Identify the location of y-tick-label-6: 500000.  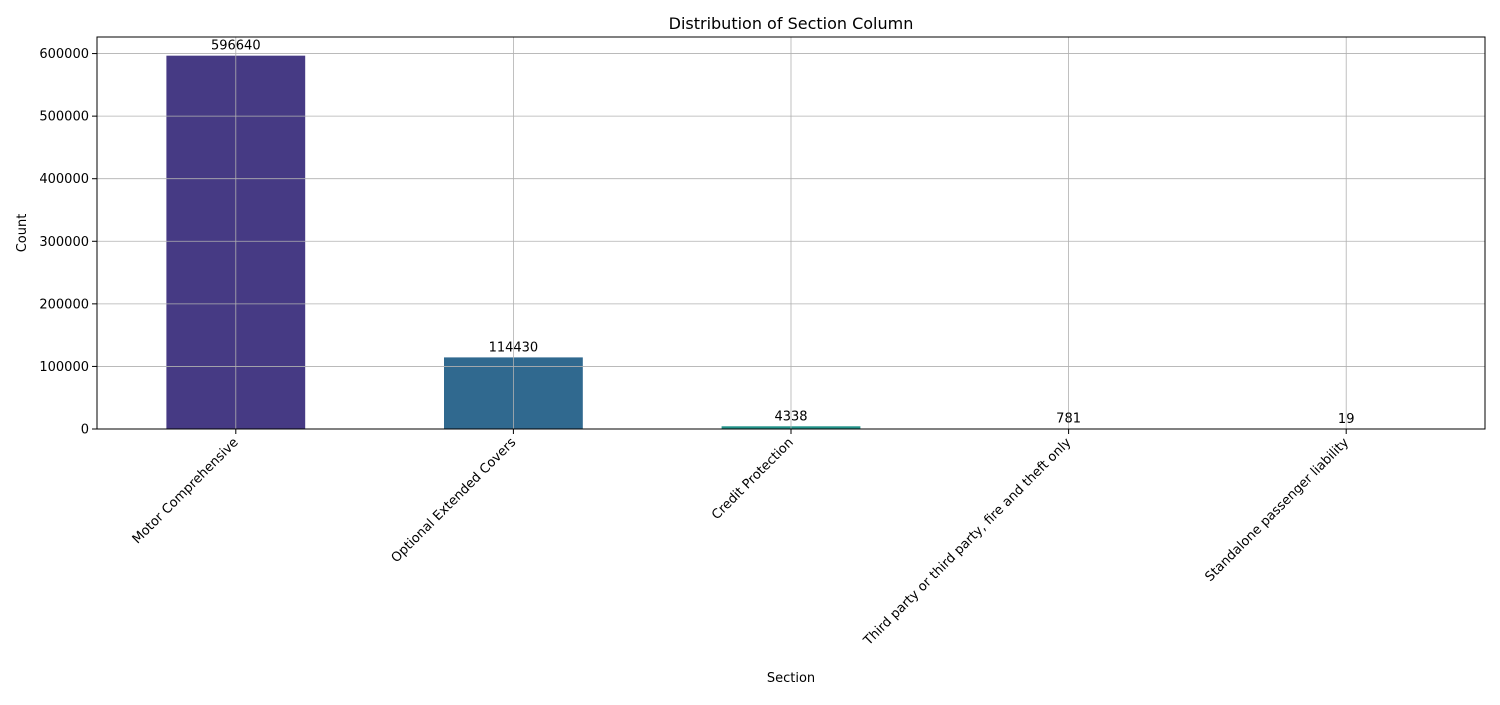
(64, 117).